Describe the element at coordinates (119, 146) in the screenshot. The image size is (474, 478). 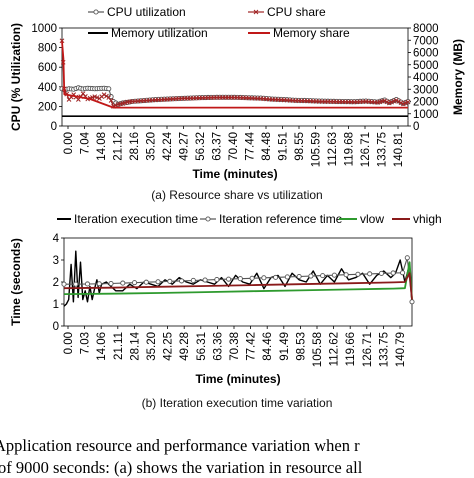
I see `x-tick-label: 21.12` at that location.